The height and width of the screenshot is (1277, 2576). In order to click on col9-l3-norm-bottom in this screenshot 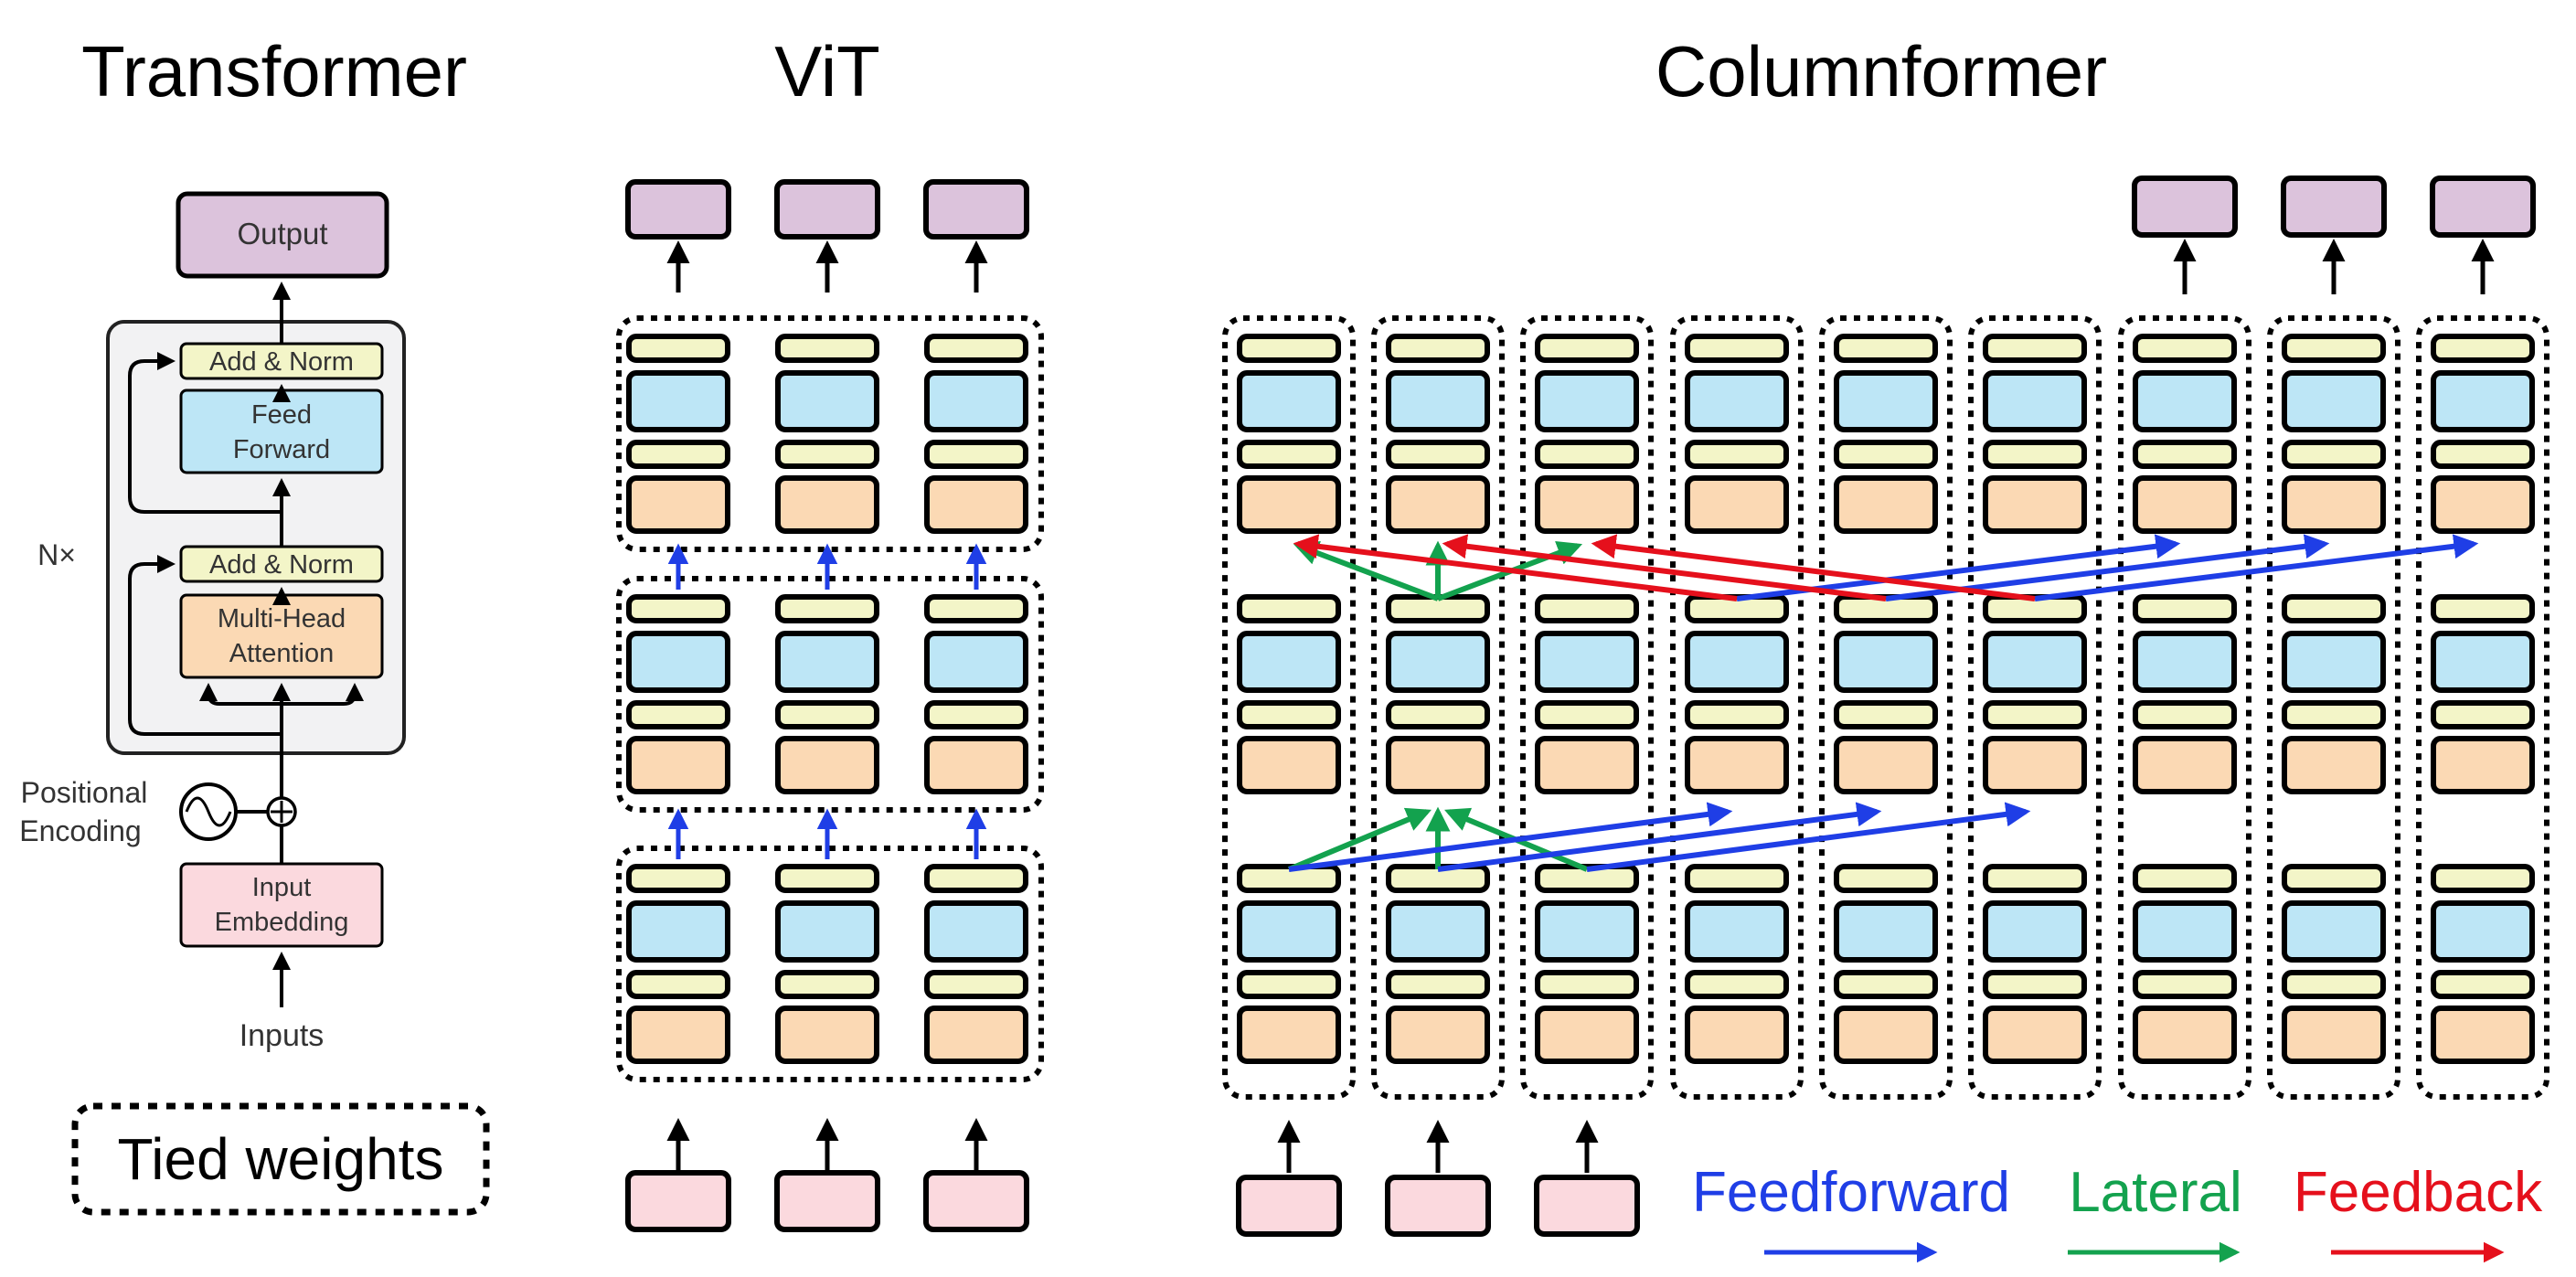, I will do `click(2483, 984)`.